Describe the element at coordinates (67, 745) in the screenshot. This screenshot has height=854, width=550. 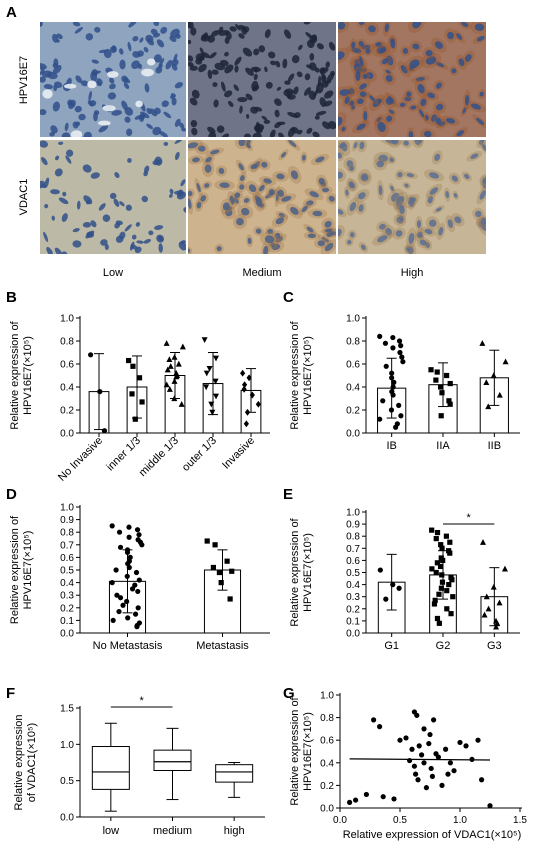
I see `chart-f-y-tick-label: 1.0` at that location.